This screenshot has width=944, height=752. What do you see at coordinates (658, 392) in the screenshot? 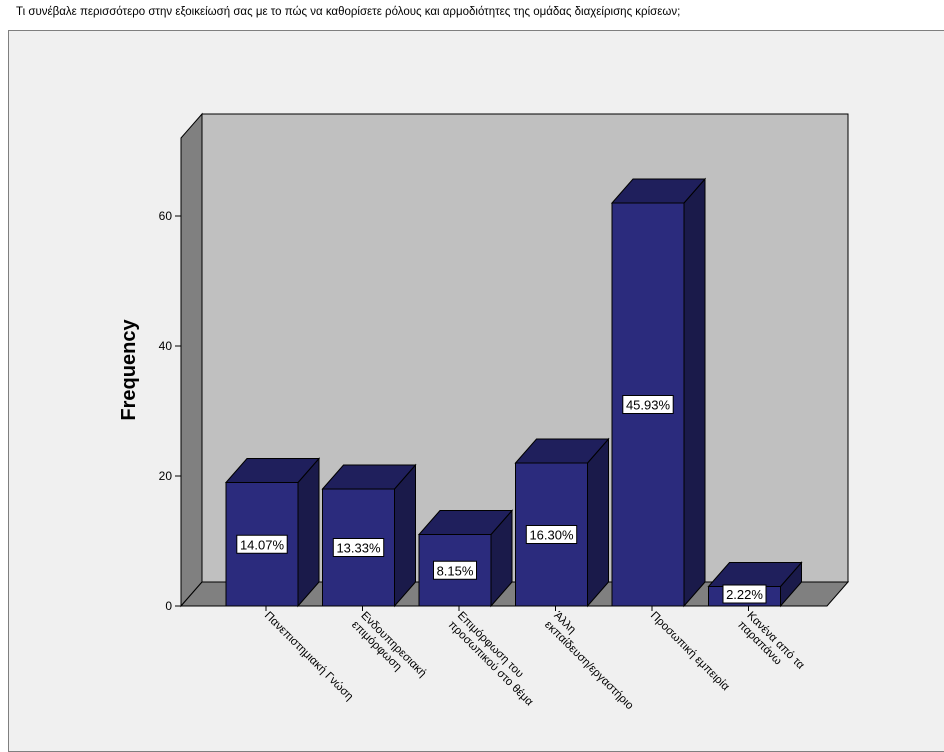
I see `bar: 45.93%` at bounding box center [658, 392].